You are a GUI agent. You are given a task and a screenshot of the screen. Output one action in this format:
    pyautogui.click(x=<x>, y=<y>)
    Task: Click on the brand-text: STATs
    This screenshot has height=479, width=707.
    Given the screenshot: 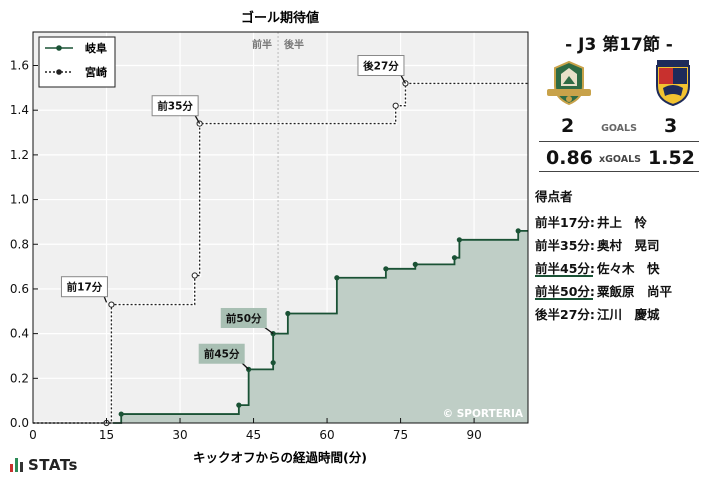 What is the action you would take?
    pyautogui.click(x=53, y=465)
    